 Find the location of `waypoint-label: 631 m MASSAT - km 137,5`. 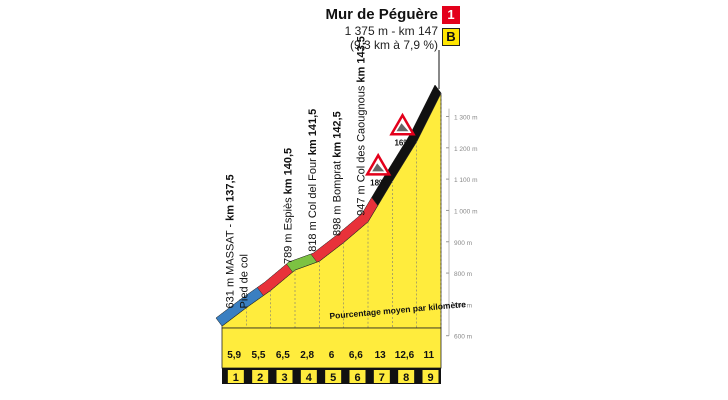

waypoint-label: 631 m MASSAT - km 137,5 is located at coordinates (230, 241).